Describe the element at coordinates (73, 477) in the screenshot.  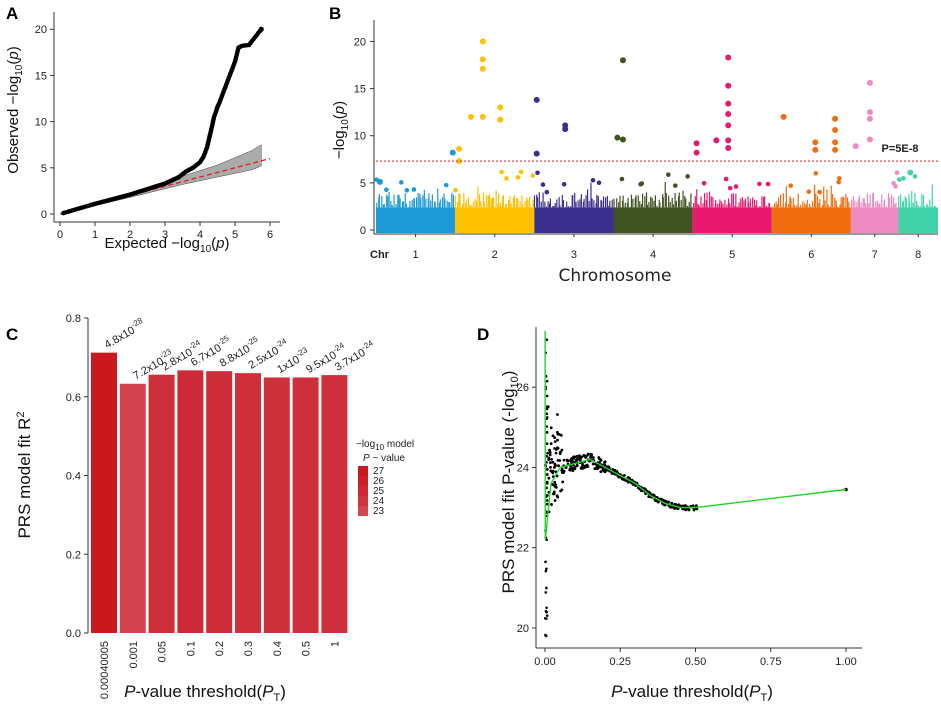
I see `bar-y-tick-label: 0.4` at that location.